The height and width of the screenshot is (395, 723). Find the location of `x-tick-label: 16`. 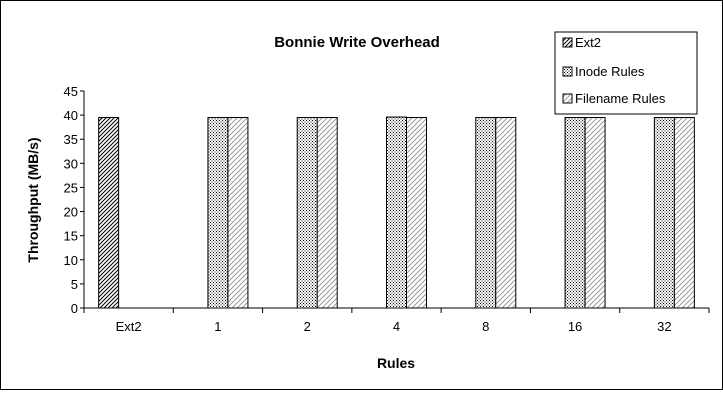

x-tick-label: 16 is located at coordinates (575, 326).